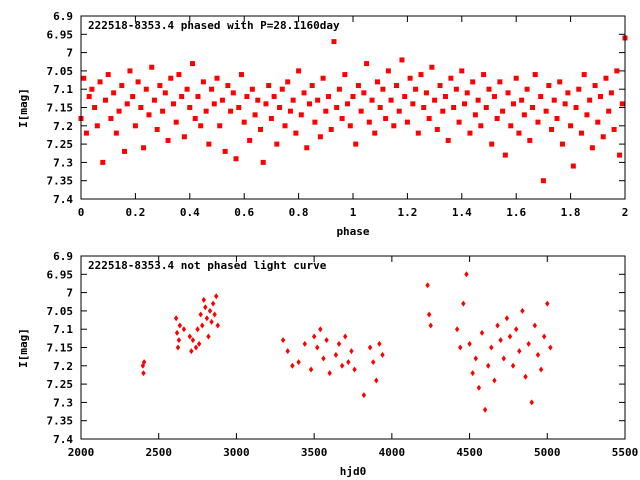  What do you see at coordinates (571, 212) in the screenshot?
I see `phased-x-tick-label: 1.8` at bounding box center [571, 212].